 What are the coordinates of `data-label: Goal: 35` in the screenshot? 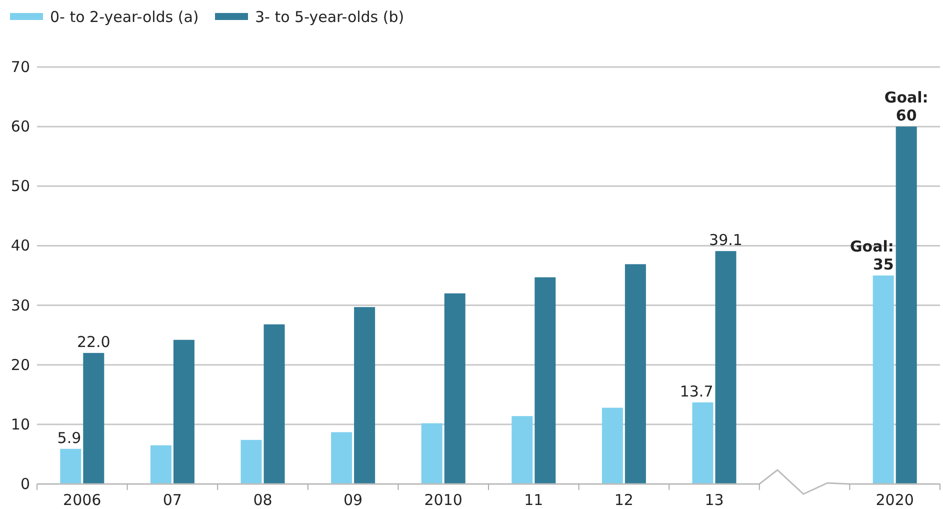 It's located at (872, 256).